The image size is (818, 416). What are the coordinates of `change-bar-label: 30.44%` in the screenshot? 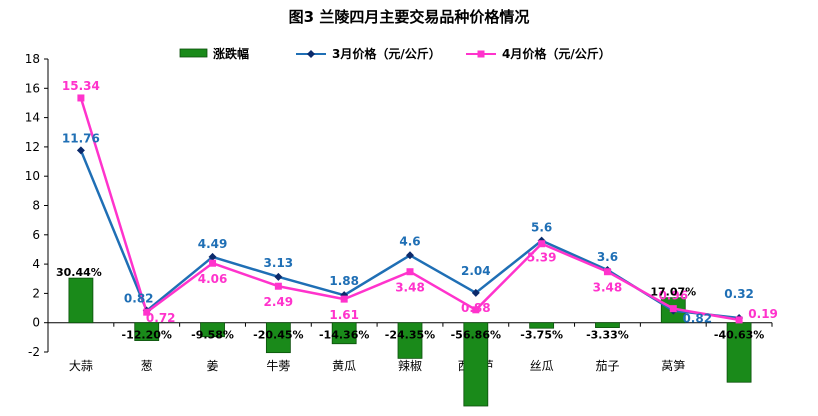 It's located at (79, 272).